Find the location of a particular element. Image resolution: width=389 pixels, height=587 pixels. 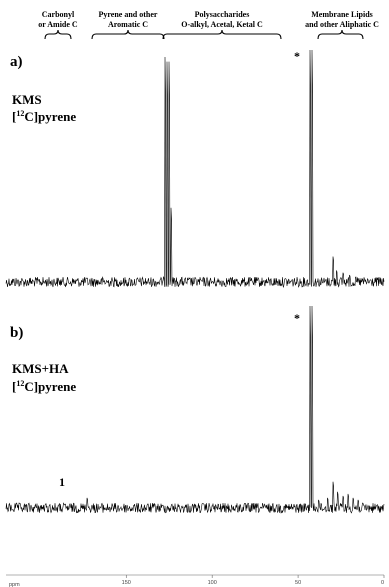

panel-b-solvent-star: * is located at coordinates (297, 318).